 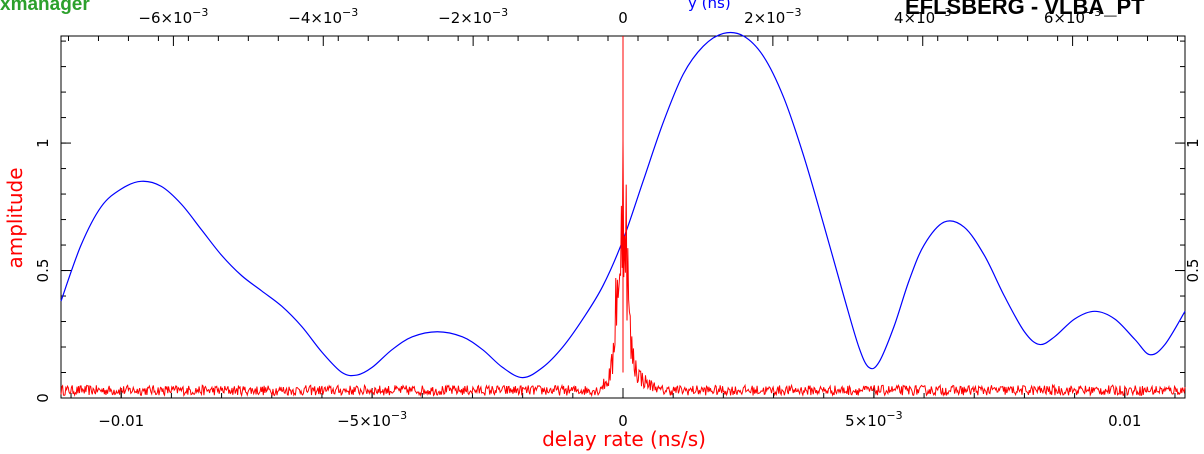 I want to click on y-axis-label: amplitude, so click(x=15, y=217).